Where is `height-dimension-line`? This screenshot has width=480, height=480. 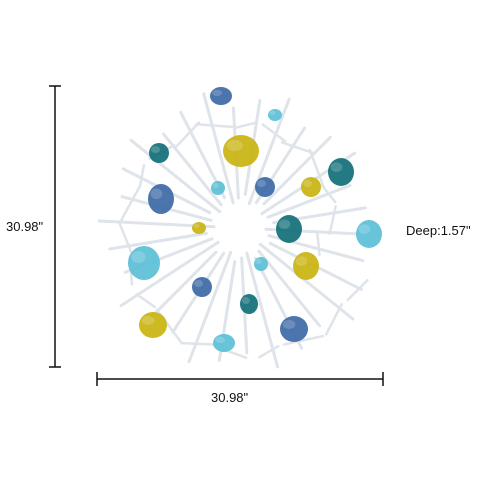
height-dimension-line is located at coordinates (55, 226).